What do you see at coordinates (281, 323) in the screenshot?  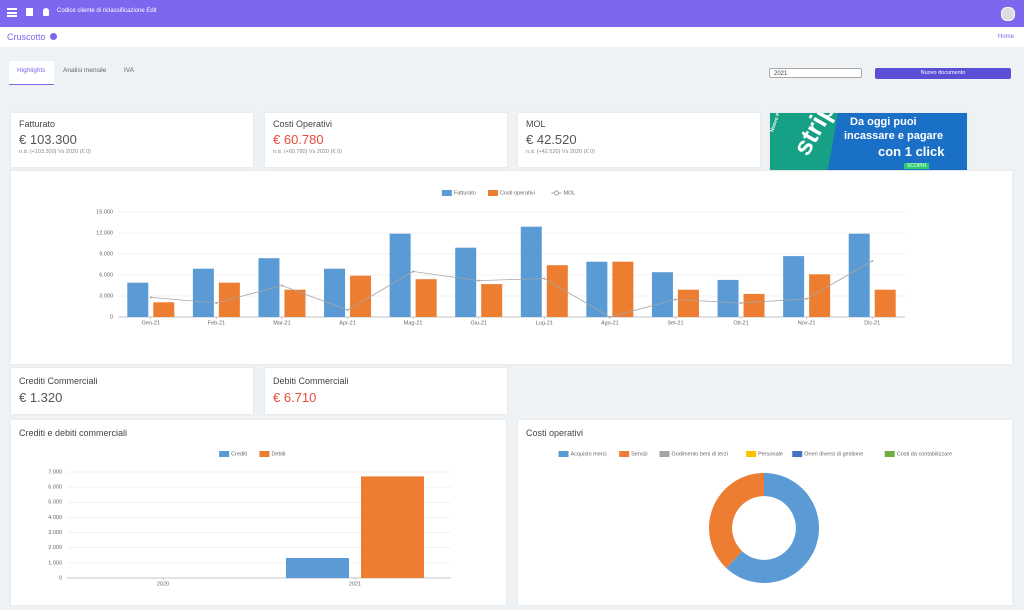 I see `x-tick-label: Mar-21` at bounding box center [281, 323].